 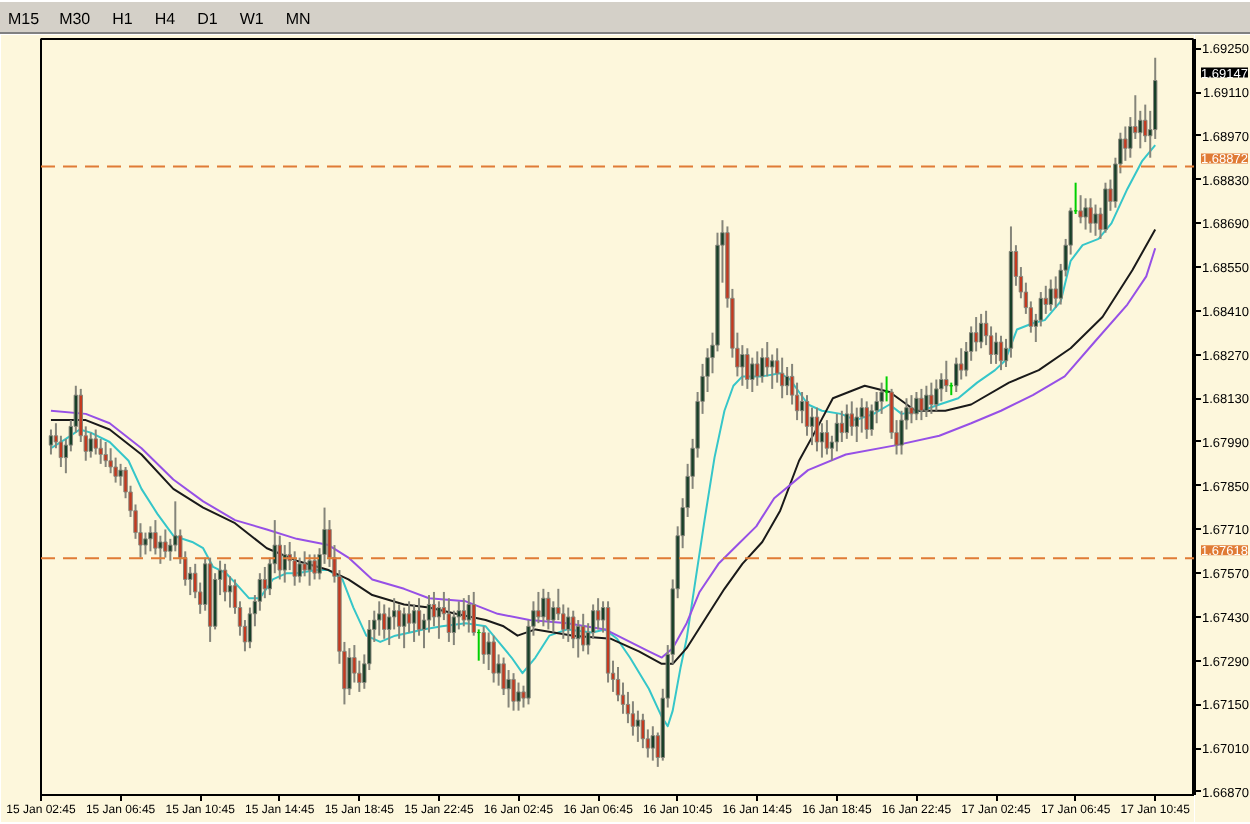 What do you see at coordinates (24, 20) in the screenshot?
I see `text: M15` at bounding box center [24, 20].